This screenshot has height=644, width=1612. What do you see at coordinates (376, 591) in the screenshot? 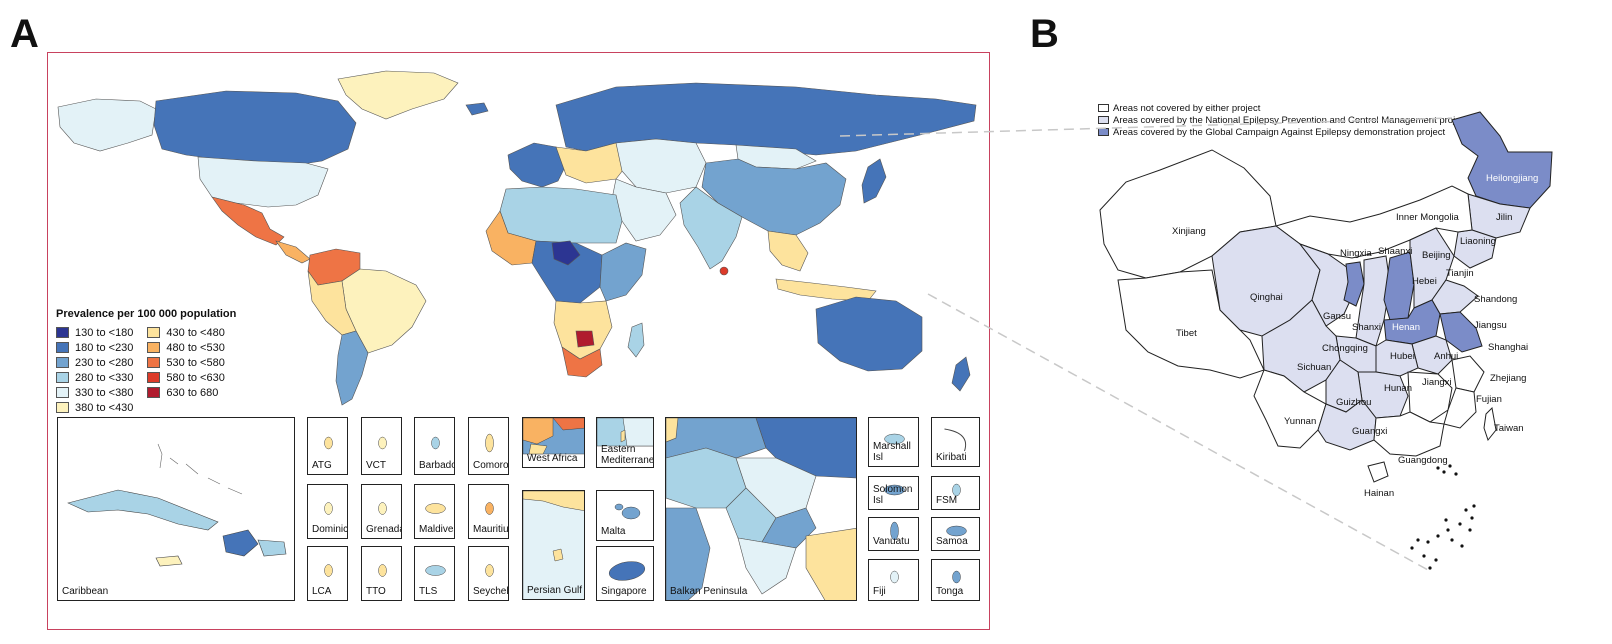
I see `inset-label: TTO` at bounding box center [376, 591].